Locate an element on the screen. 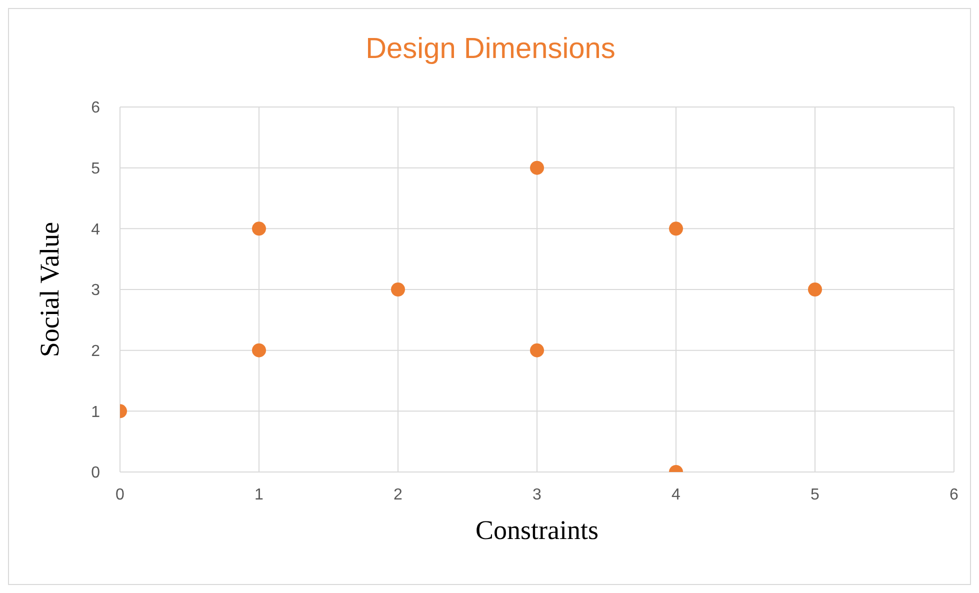  x-tick-label: 2 is located at coordinates (398, 495).